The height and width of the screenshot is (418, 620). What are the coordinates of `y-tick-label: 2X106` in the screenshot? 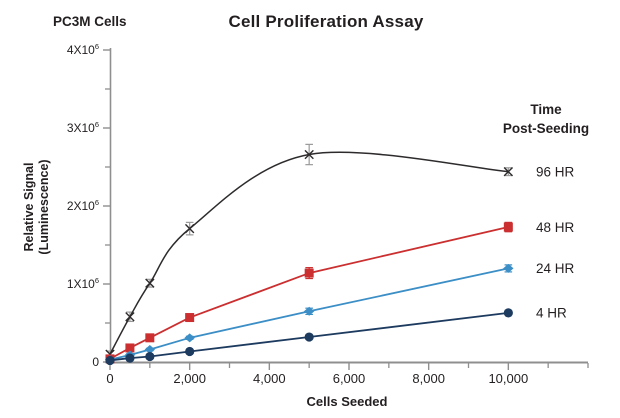 It's located at (83, 205).